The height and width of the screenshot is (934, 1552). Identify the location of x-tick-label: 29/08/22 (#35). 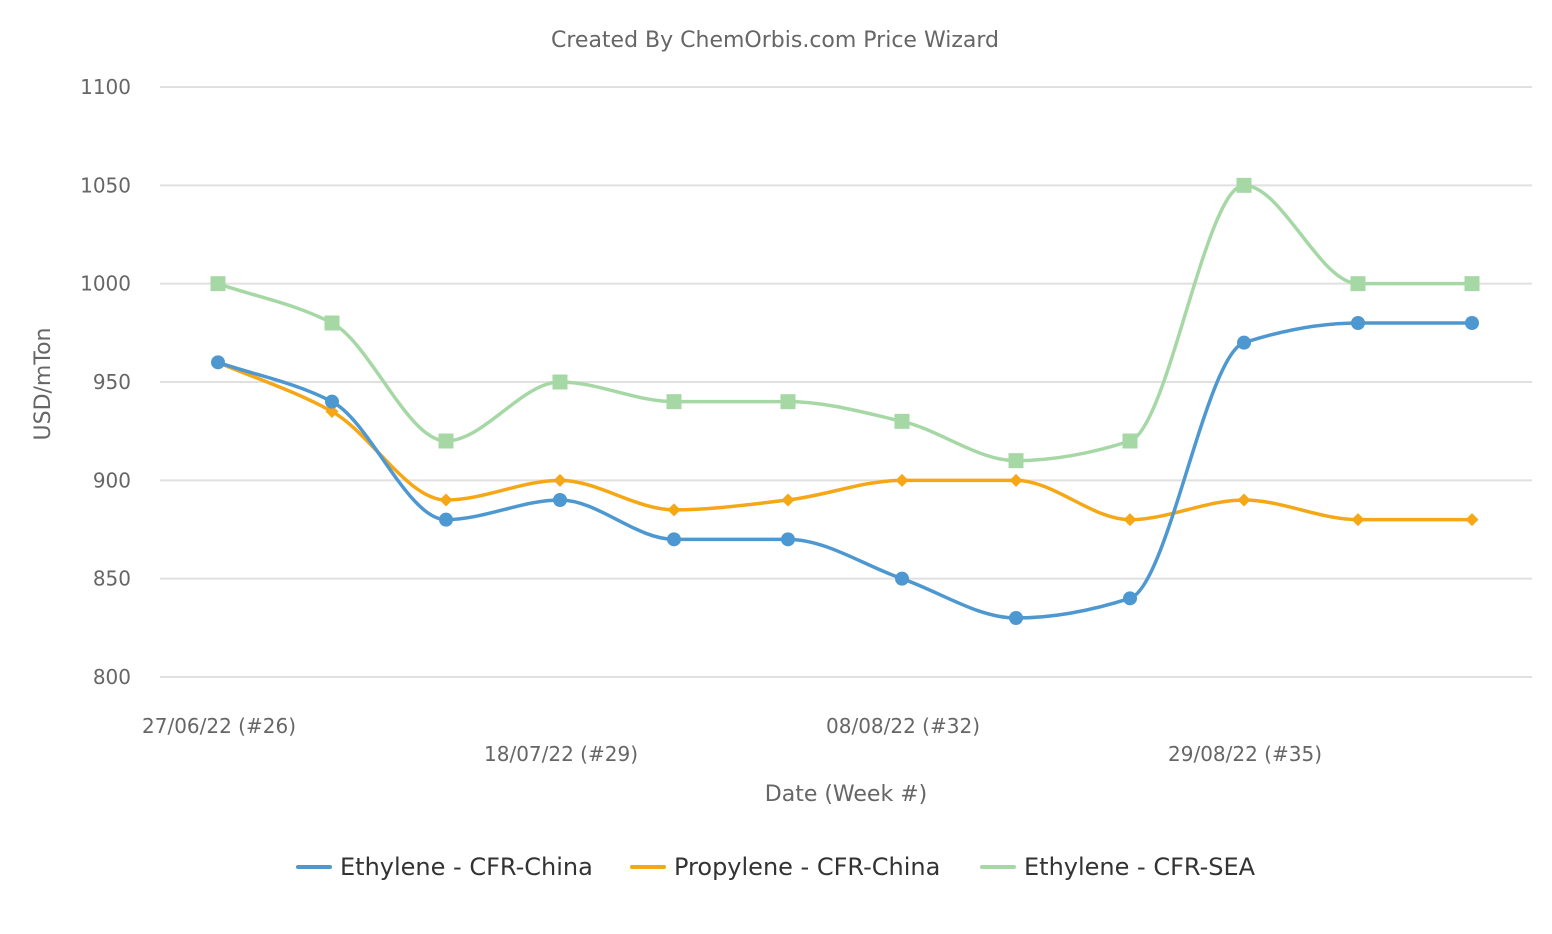
(1245, 754).